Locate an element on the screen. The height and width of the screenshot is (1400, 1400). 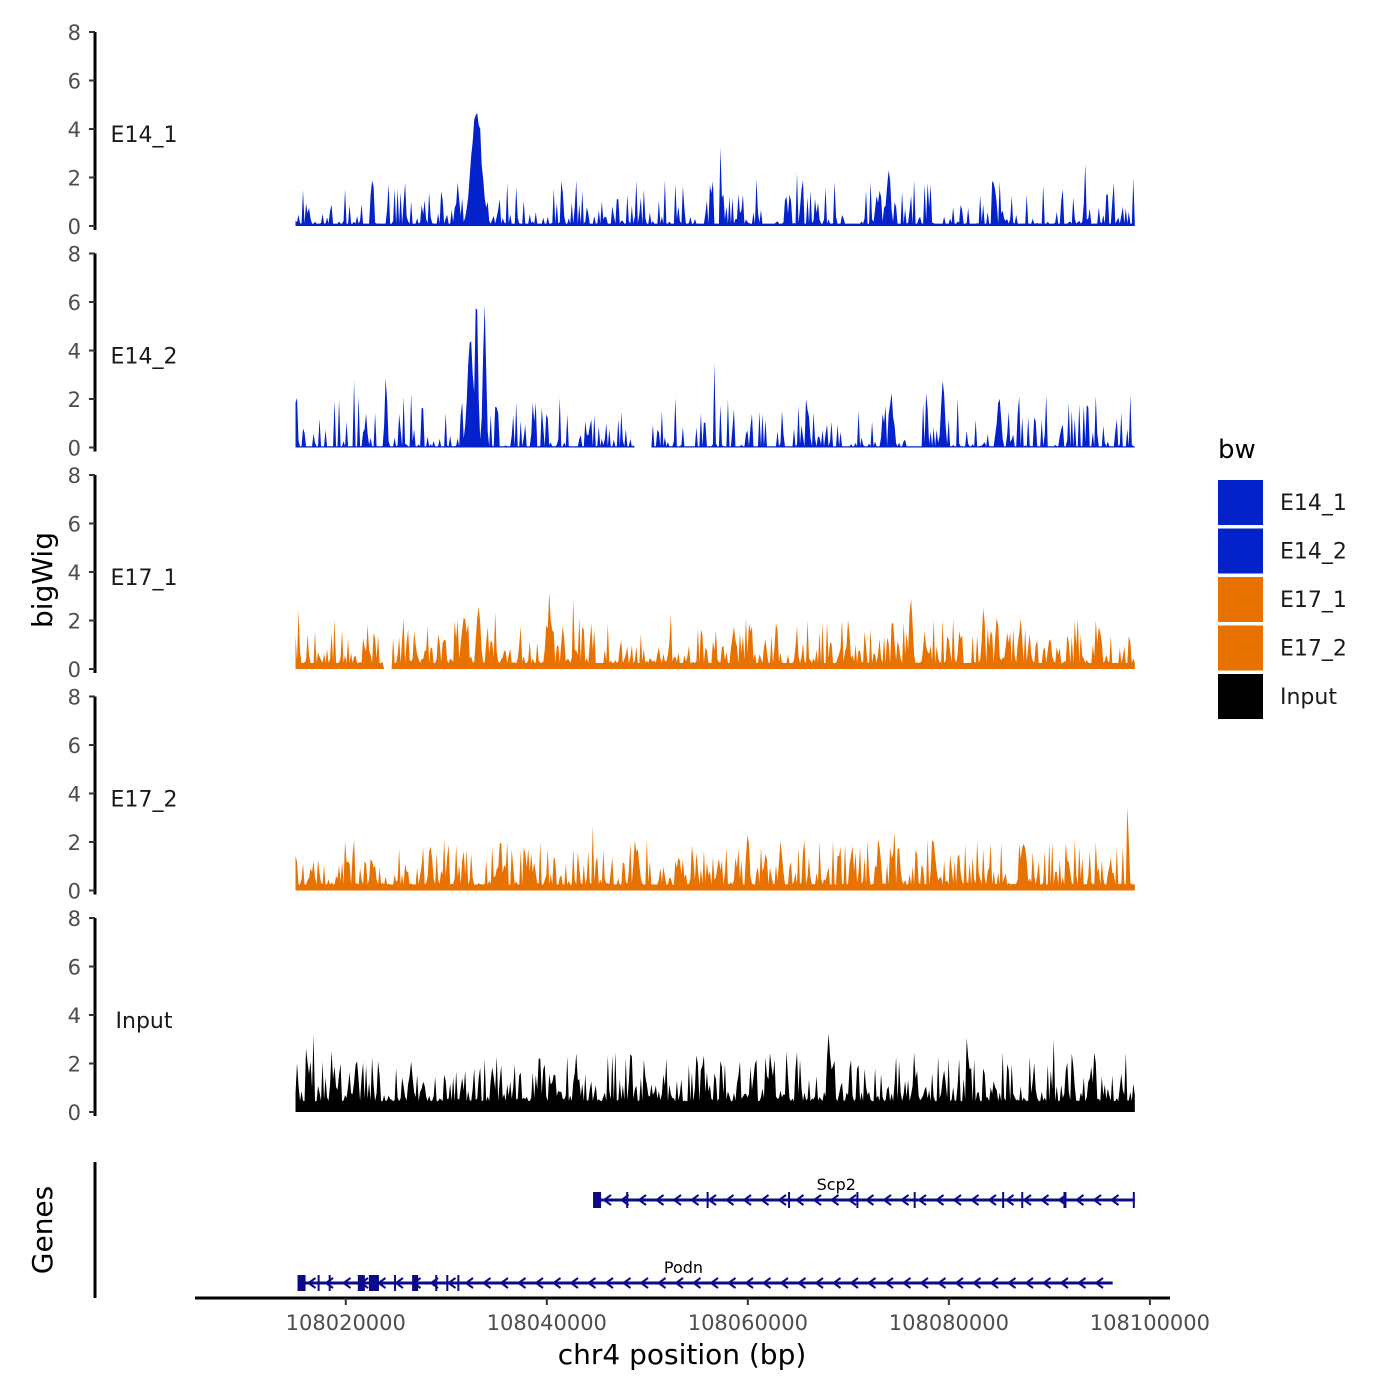
track-label: E14_2 is located at coordinates (144, 357).